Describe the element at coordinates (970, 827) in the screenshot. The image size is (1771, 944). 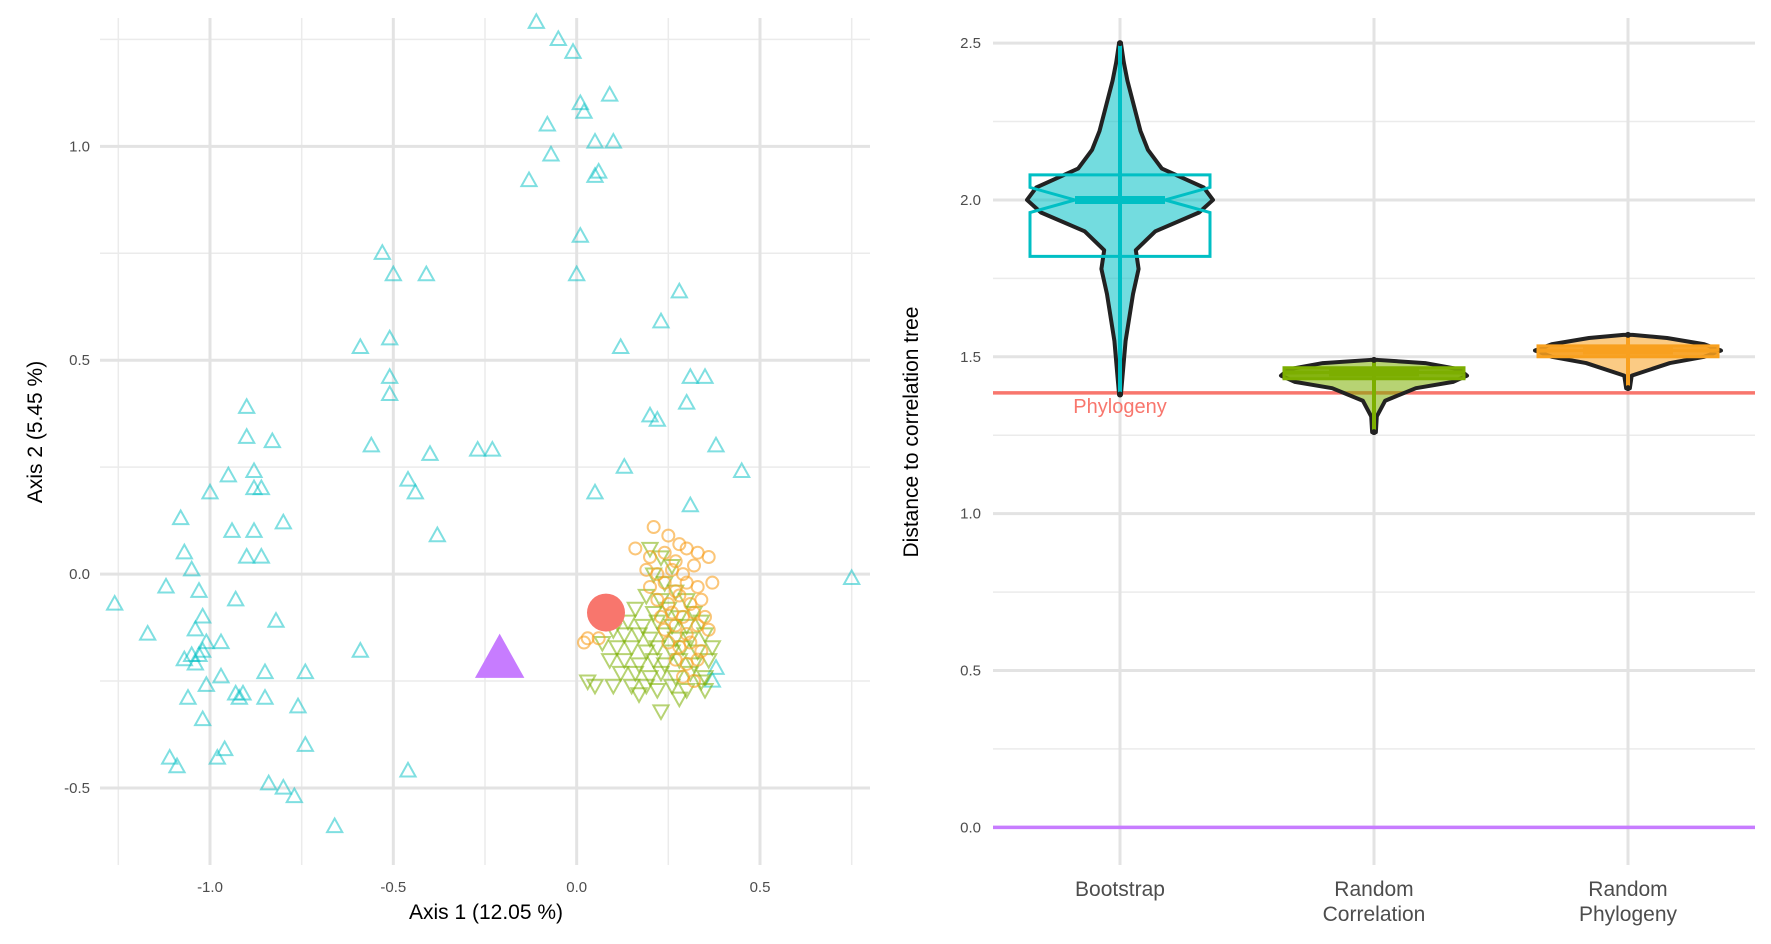
I see `violin-y-tick-label: 0.0` at that location.